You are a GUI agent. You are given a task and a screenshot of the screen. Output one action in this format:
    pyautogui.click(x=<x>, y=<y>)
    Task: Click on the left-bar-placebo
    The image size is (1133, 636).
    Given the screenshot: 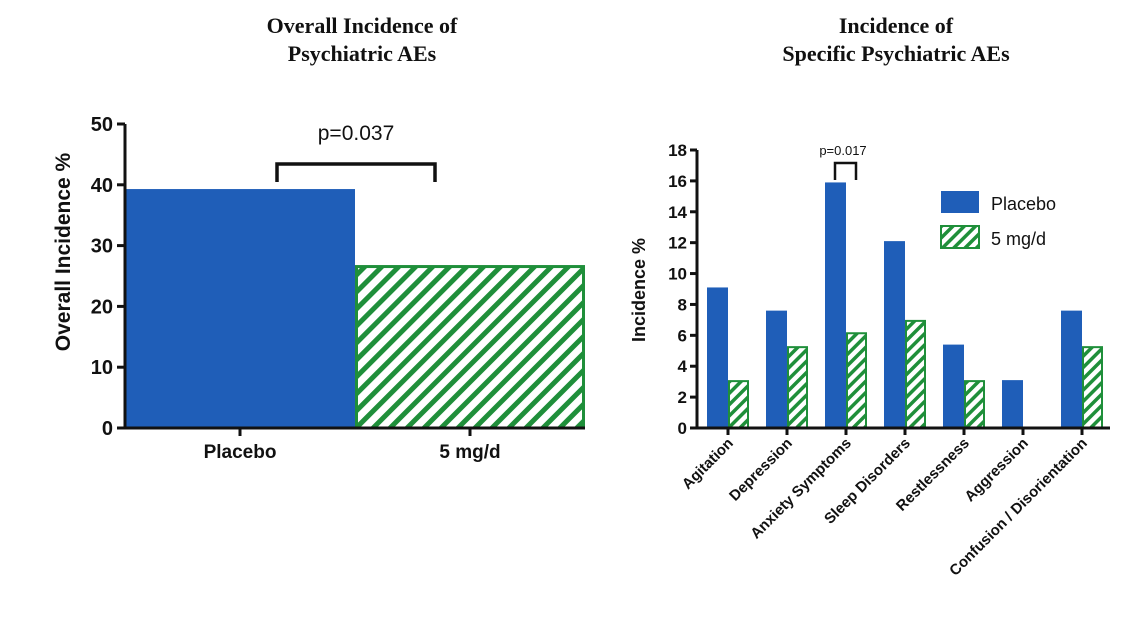 What is the action you would take?
    pyautogui.click(x=240, y=308)
    